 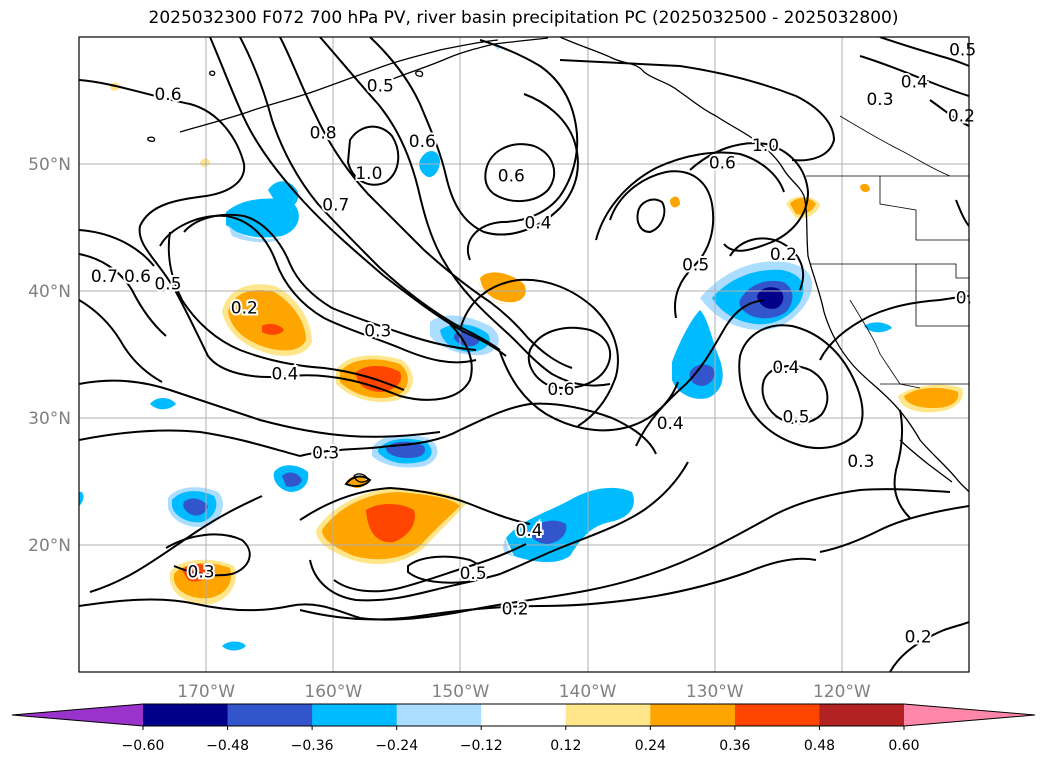 I want to click on orange-anomaly-west-core, so click(x=273, y=329).